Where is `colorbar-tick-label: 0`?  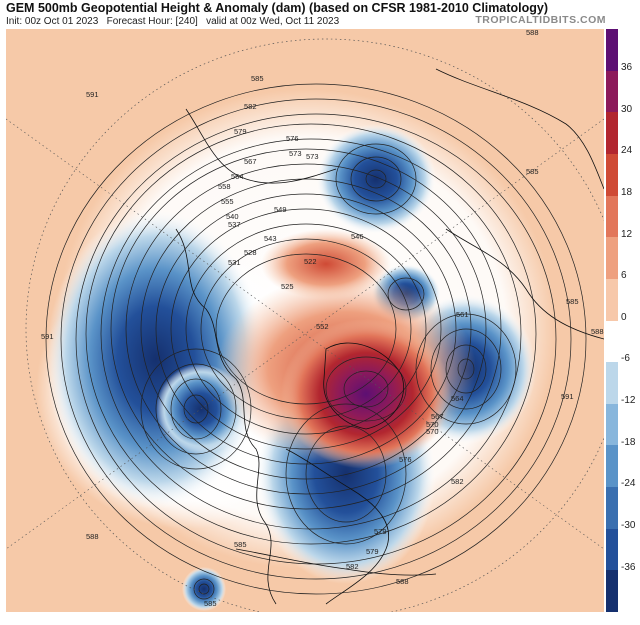
colorbar-tick-label: 0 is located at coordinates (624, 317).